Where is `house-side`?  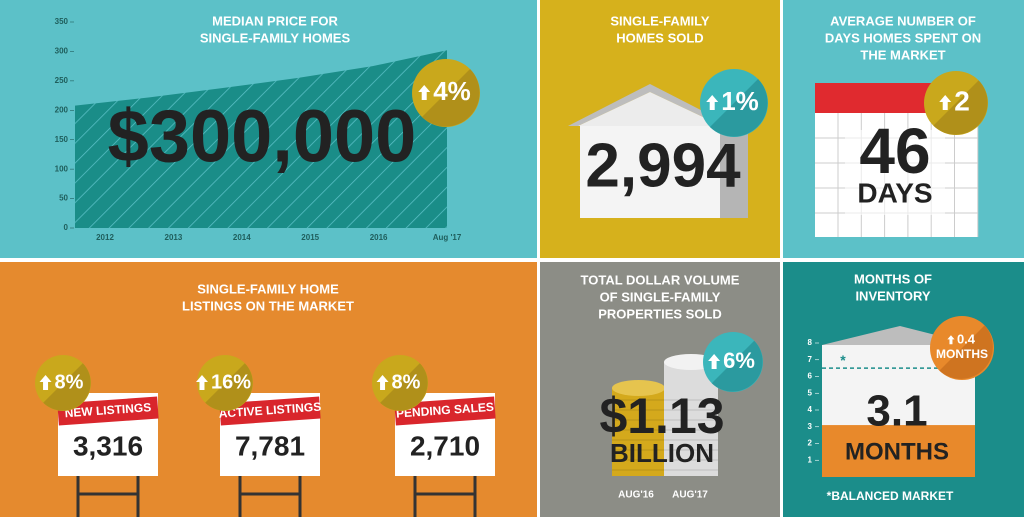
house-side is located at coordinates (734, 172).